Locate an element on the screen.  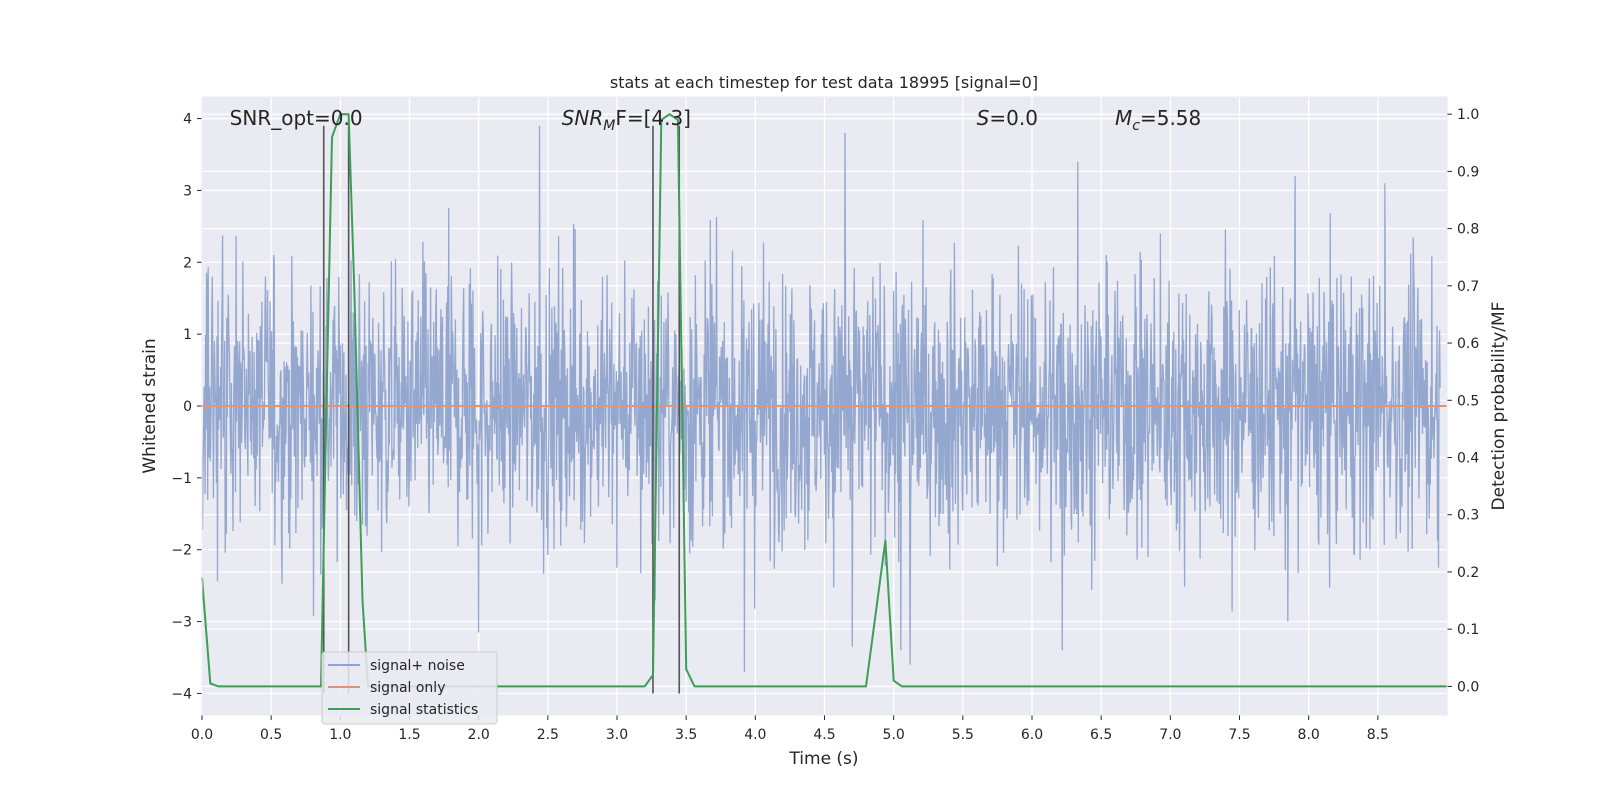
y-tick-label-left: −2 is located at coordinates (181, 551).